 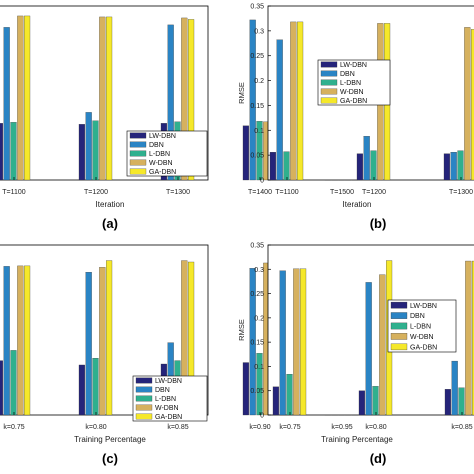 What do you see at coordinates (378, 223) in the screenshot?
I see `panel-label: (b)` at bounding box center [378, 223].